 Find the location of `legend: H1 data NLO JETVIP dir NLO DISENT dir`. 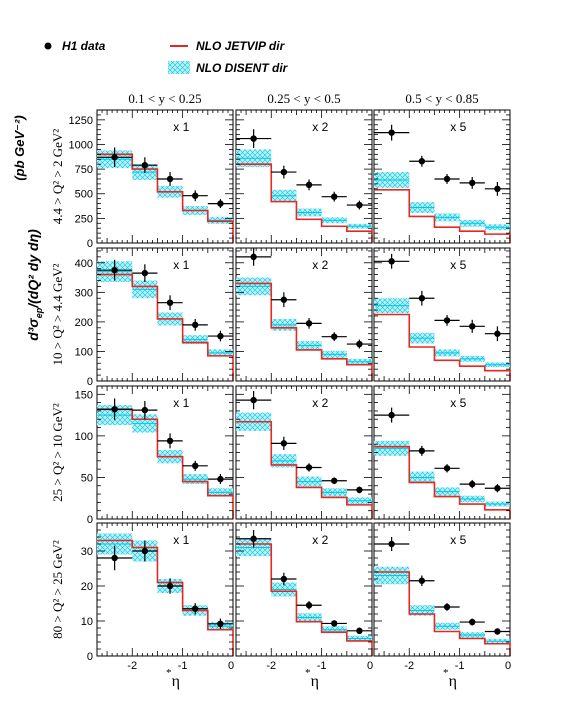

legend: H1 data NLO JETVIP dir NLO DISENT dir is located at coordinates (166, 57).